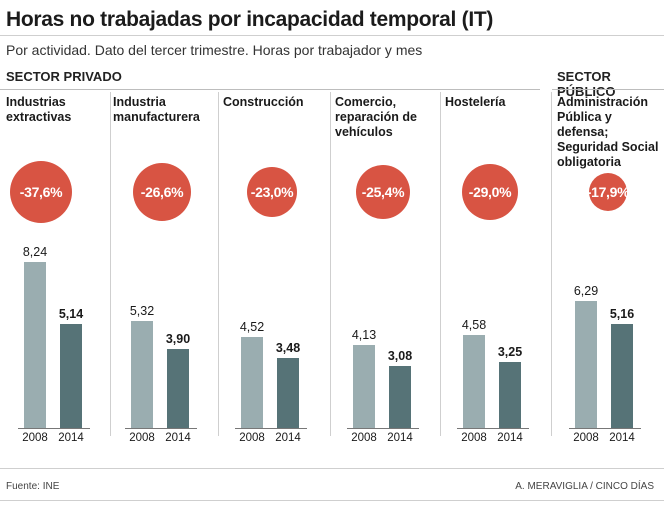 The width and height of the screenshot is (664, 509). What do you see at coordinates (139, 102) in the screenshot?
I see `category-label-line: Industria` at bounding box center [139, 102].